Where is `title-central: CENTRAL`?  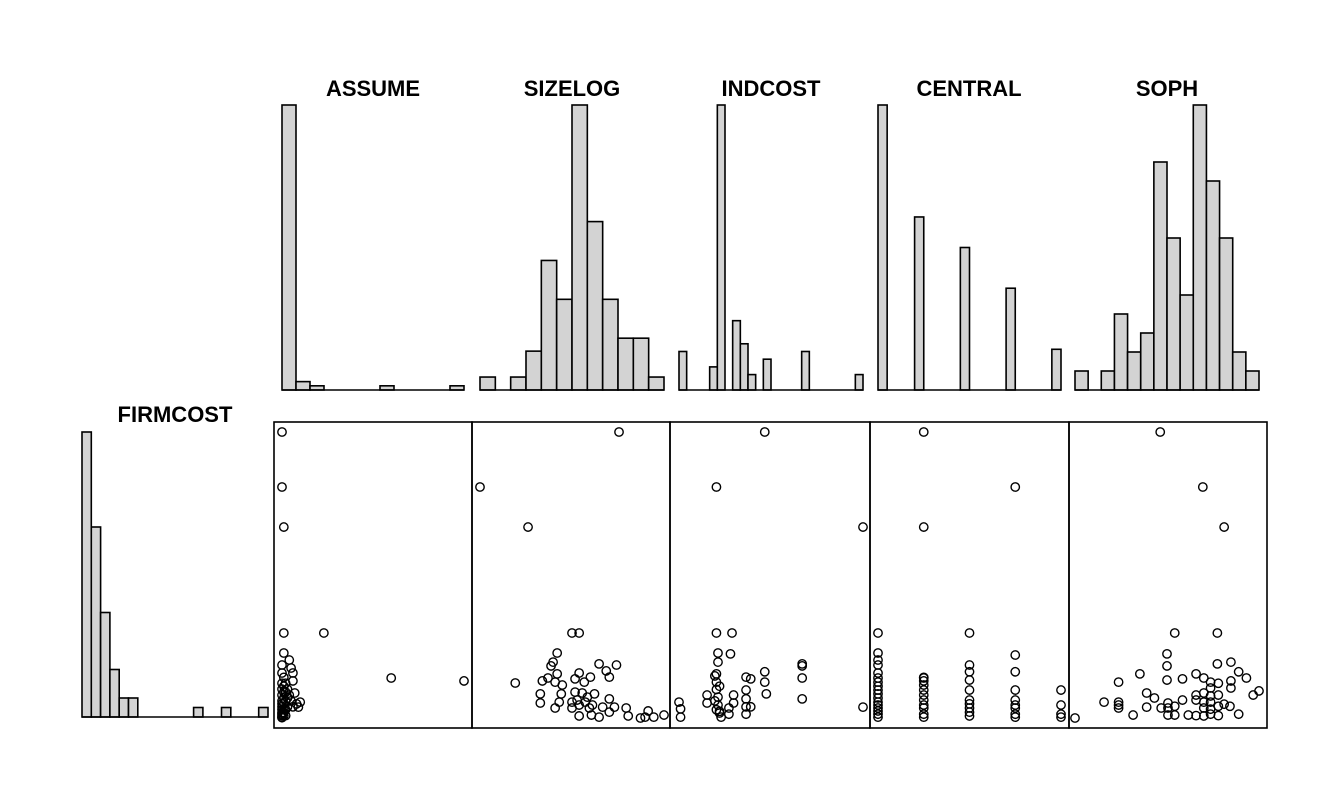
title-central: CENTRAL is located at coordinates (968, 88).